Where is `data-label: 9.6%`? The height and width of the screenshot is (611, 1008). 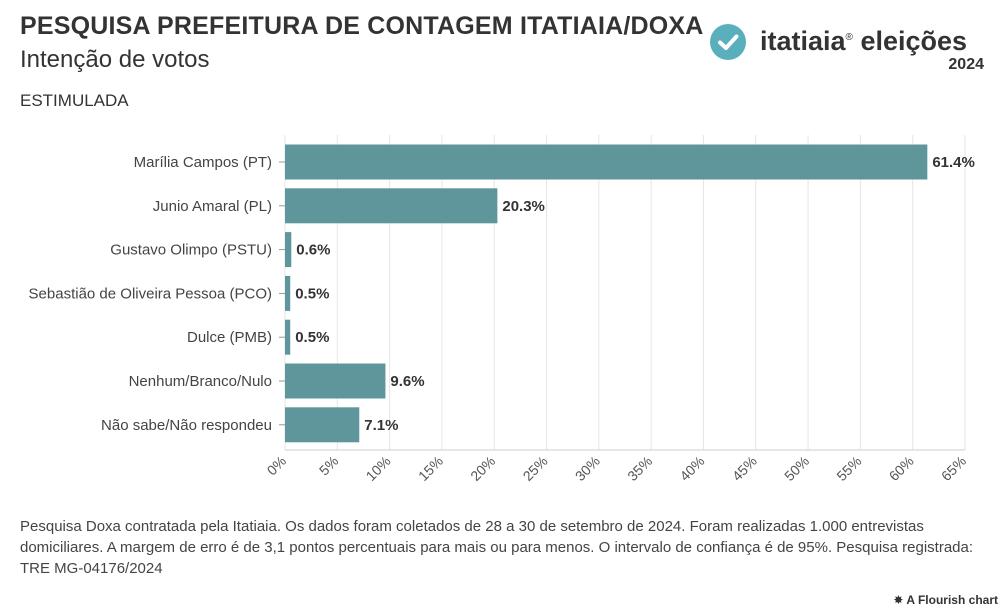 data-label: 9.6% is located at coordinates (407, 381).